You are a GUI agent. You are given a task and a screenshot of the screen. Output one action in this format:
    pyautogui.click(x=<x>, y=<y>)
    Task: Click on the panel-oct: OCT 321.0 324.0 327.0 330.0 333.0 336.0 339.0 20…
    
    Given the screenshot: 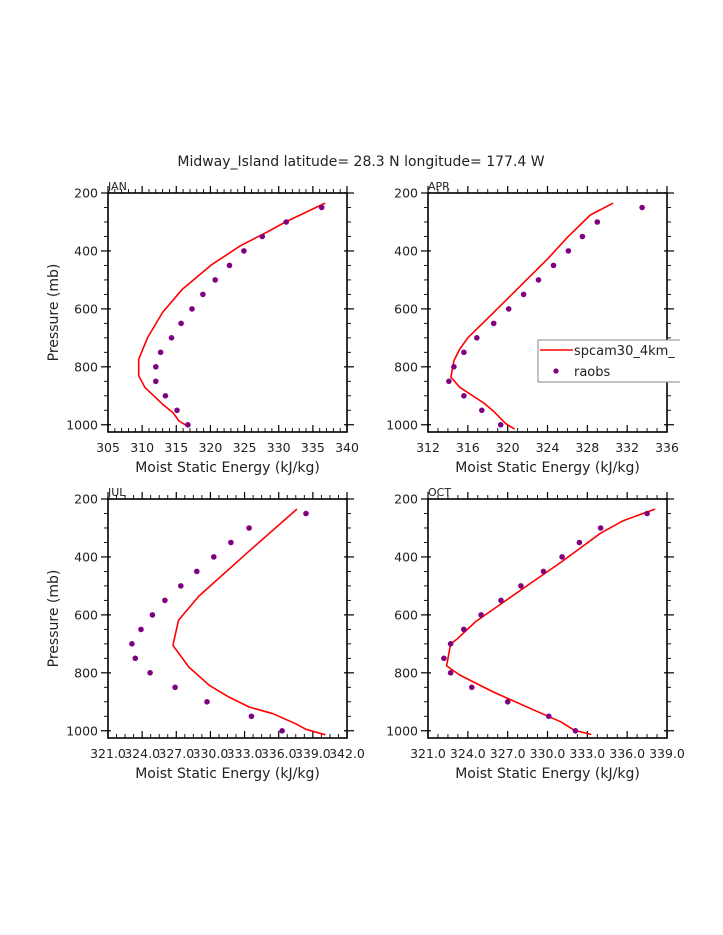 What is the action you would take?
    pyautogui.click(x=535, y=634)
    